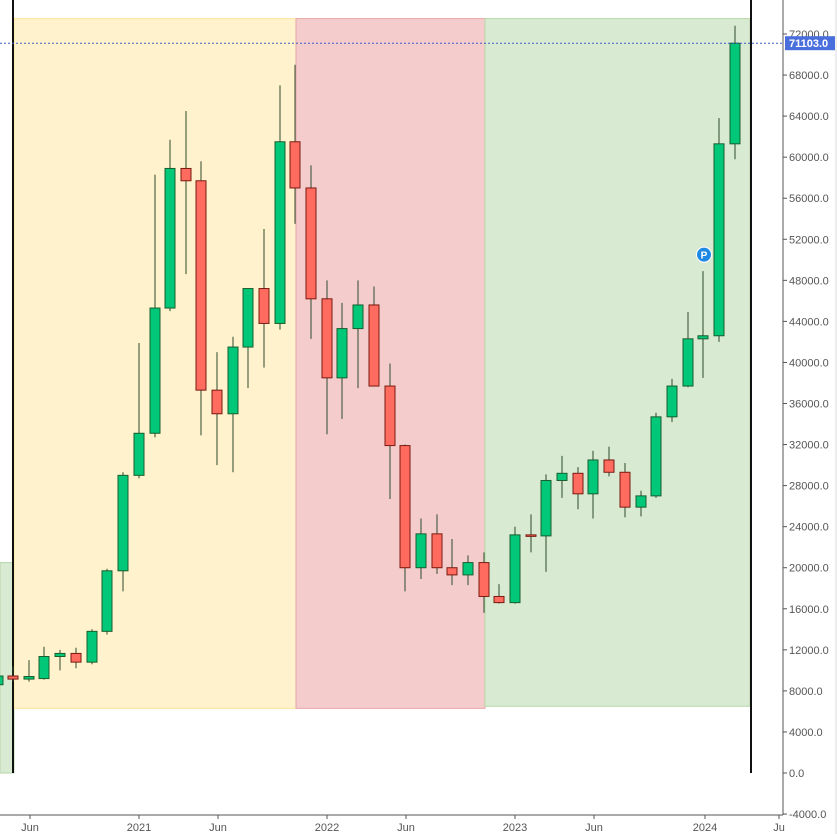  What do you see at coordinates (809, 610) in the screenshot?
I see `price-tick-label: 16000.0` at bounding box center [809, 610].